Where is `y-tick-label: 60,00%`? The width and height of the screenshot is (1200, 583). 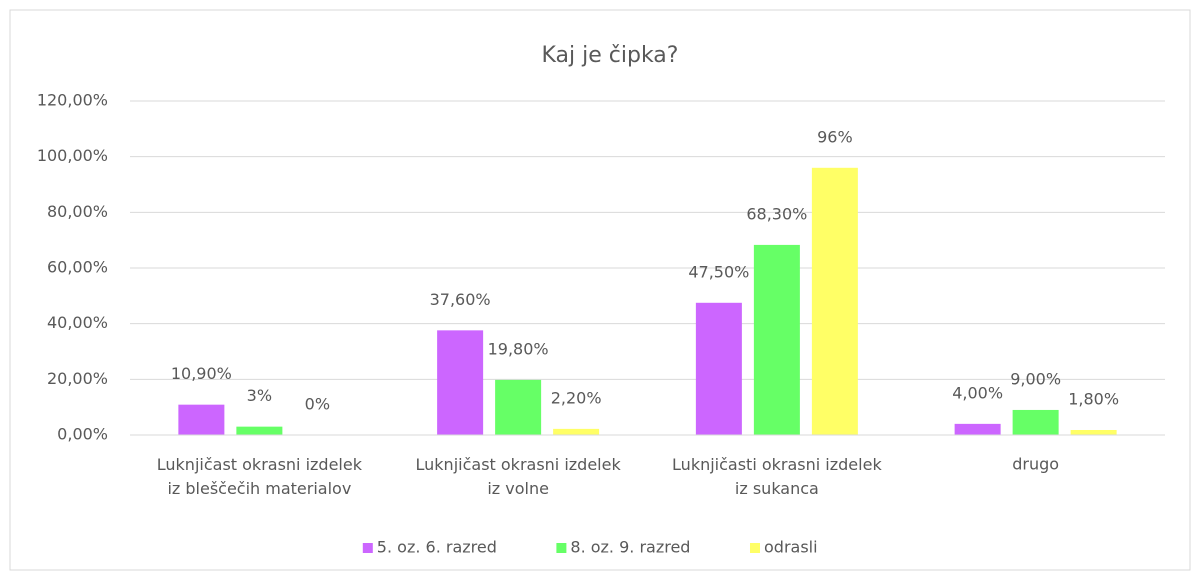 y-tick-label: 60,00% is located at coordinates (77, 267).